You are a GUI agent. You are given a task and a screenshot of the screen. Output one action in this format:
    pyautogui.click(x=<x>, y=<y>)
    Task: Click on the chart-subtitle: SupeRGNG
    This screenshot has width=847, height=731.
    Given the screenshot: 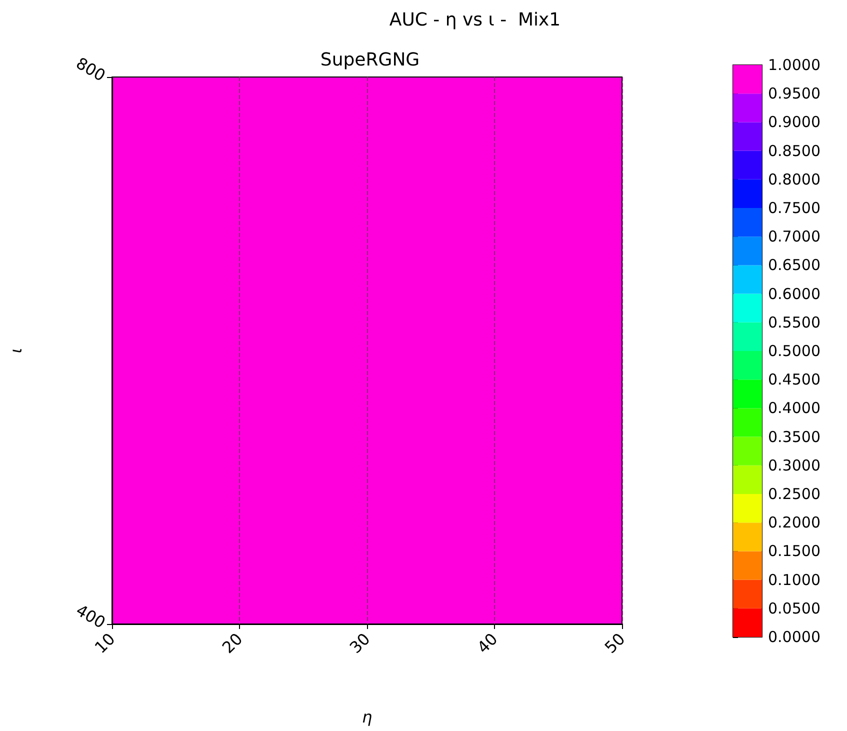 What is the action you would take?
    pyautogui.click(x=370, y=60)
    